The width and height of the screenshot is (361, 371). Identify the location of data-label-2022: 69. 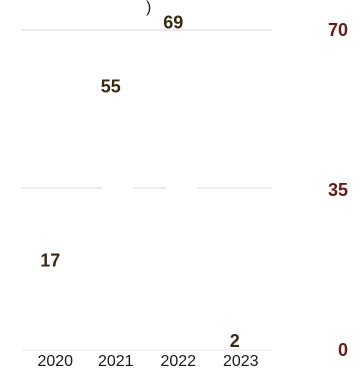
(173, 23).